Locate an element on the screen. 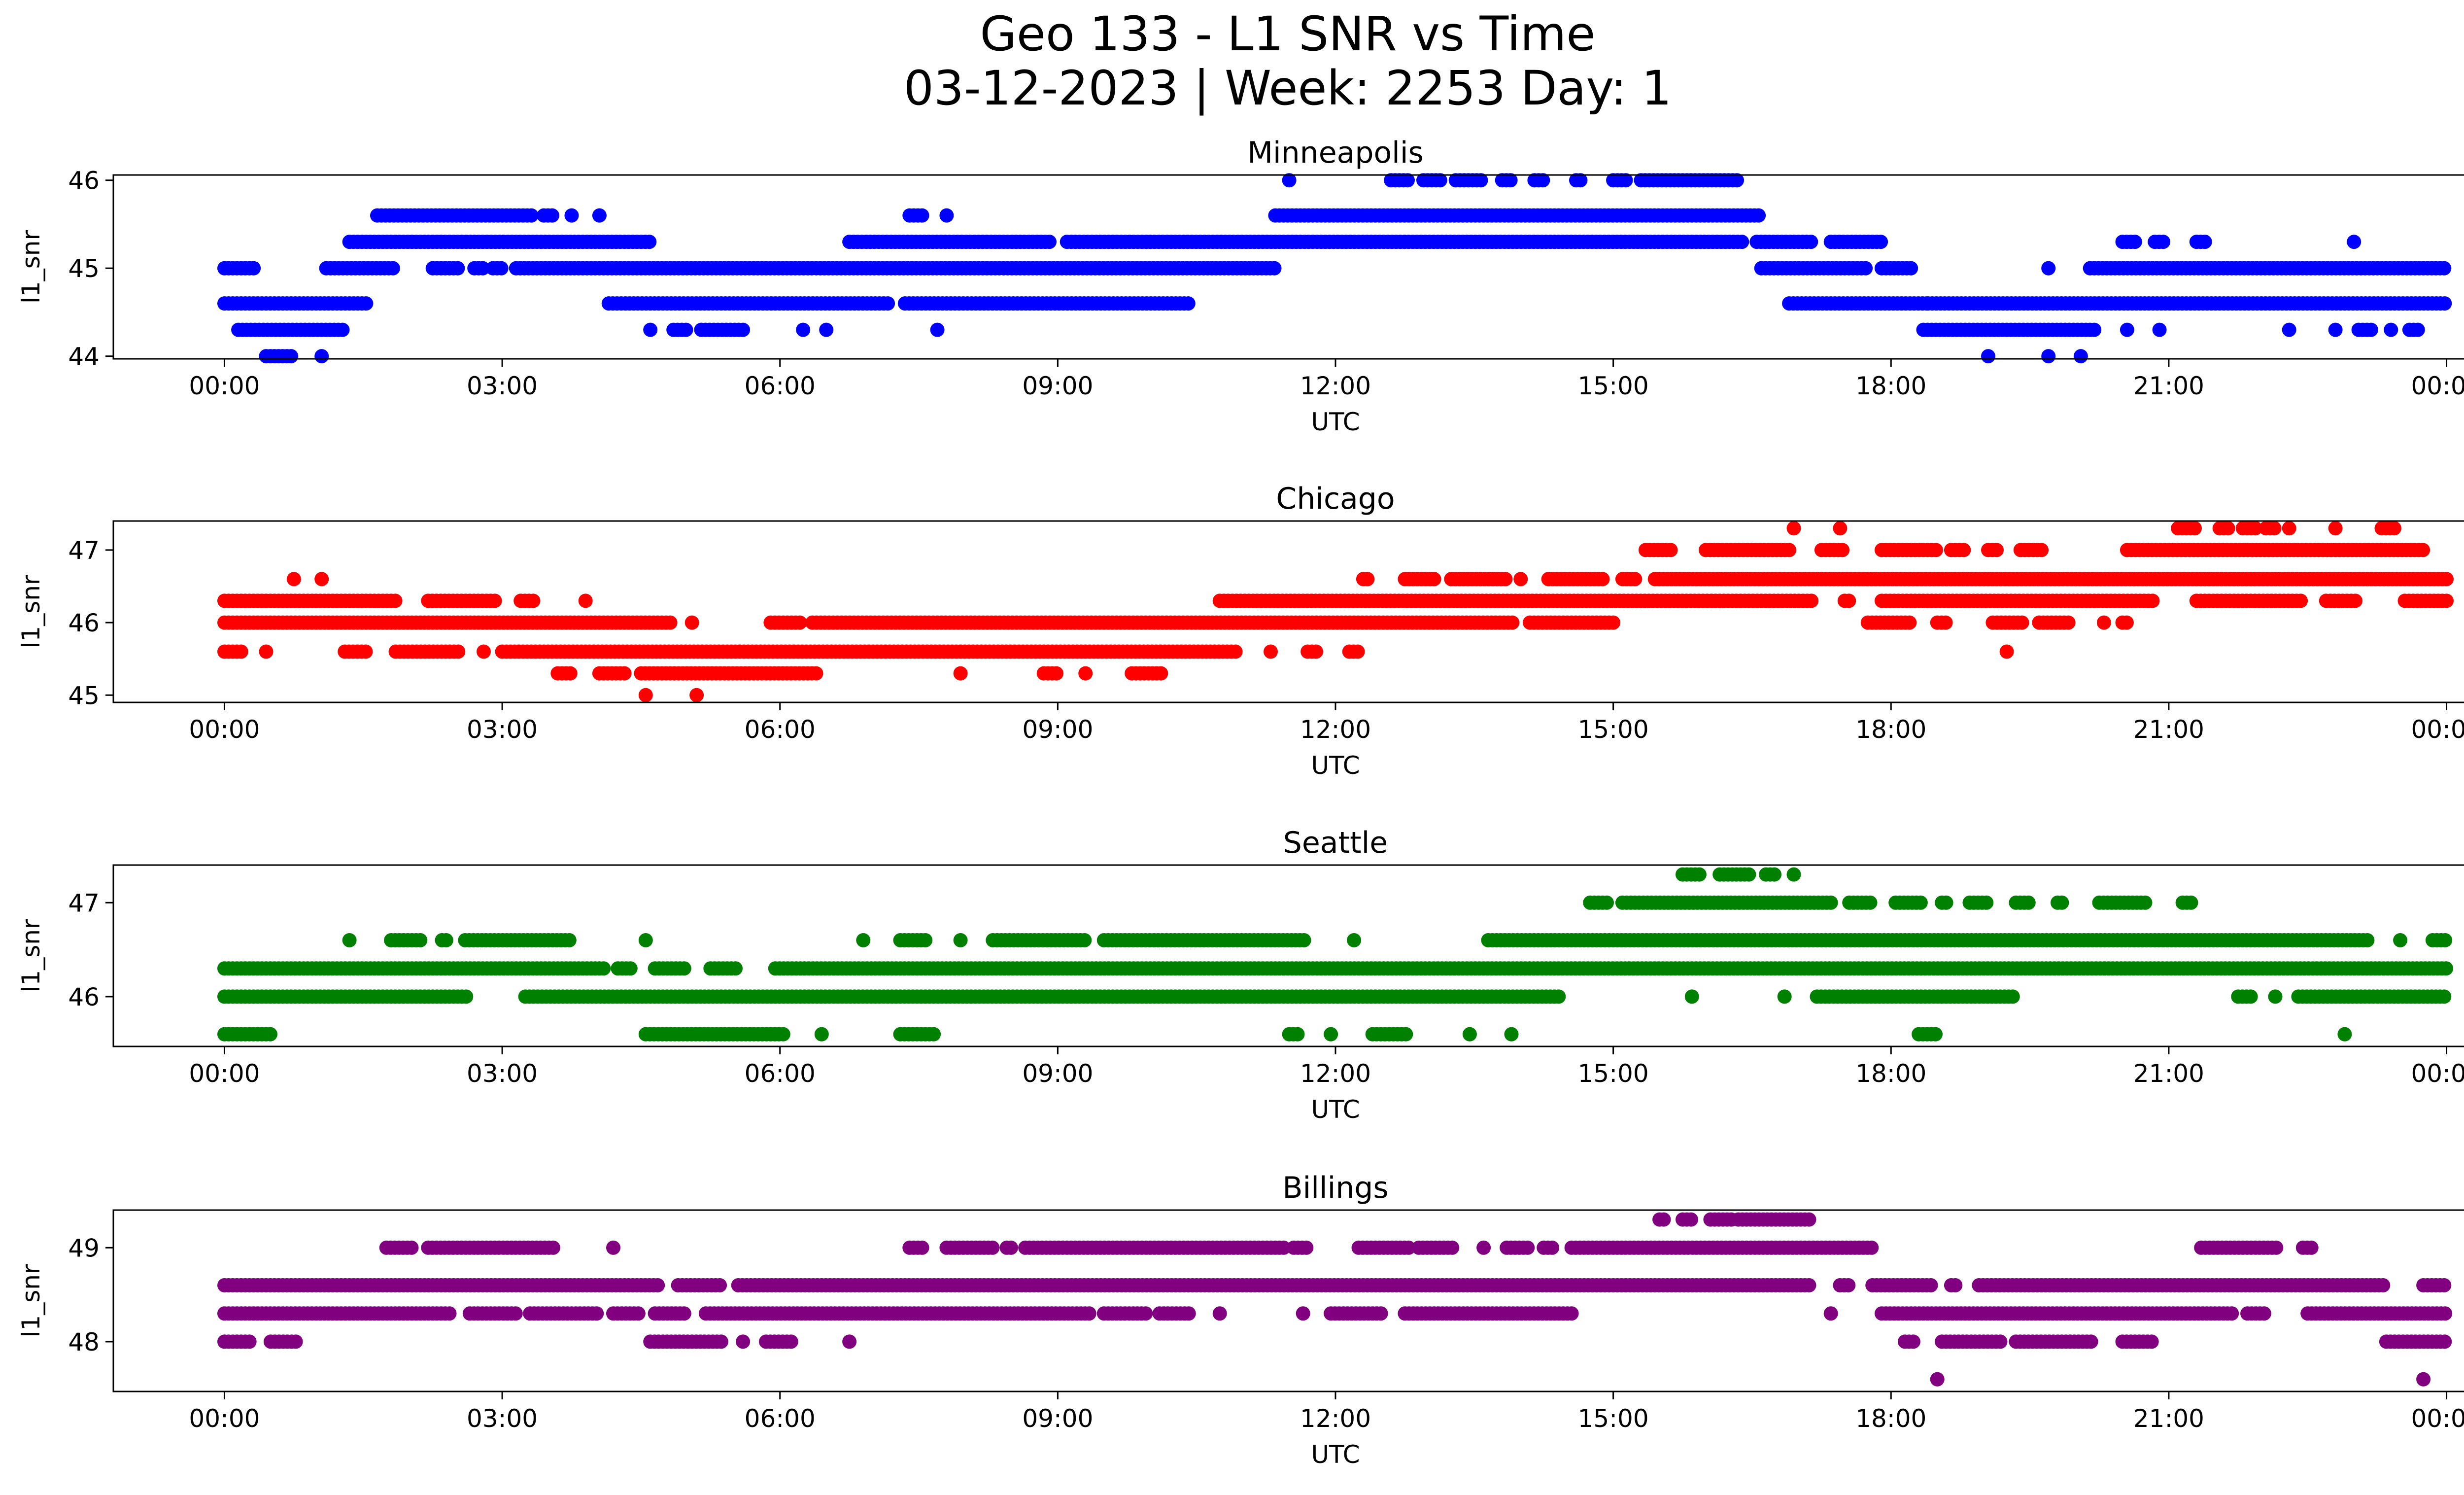  x-axis-label: UTC is located at coordinates (1335, 422).